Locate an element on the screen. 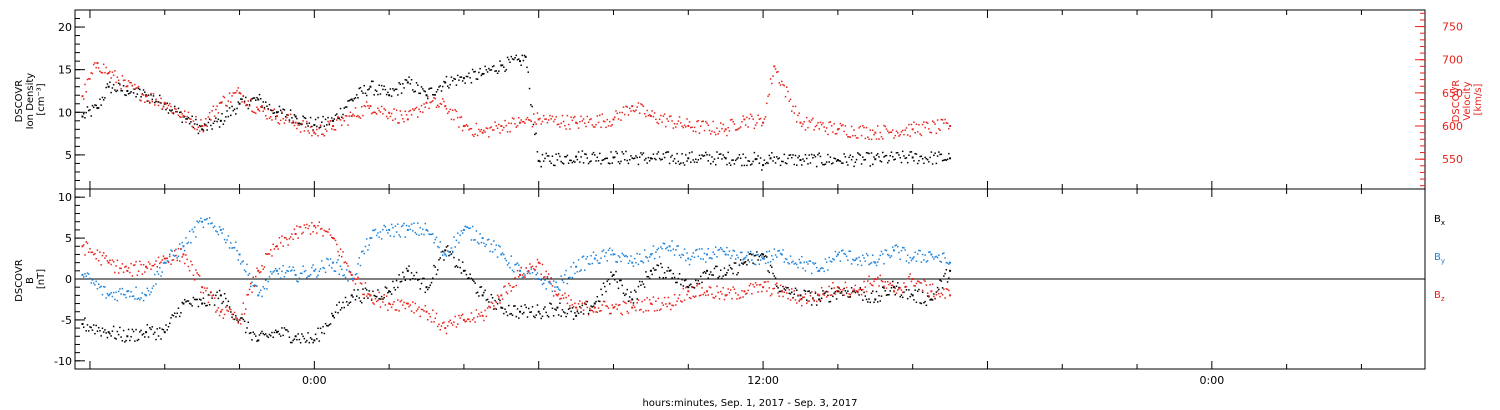  by-series is located at coordinates (516, 259).